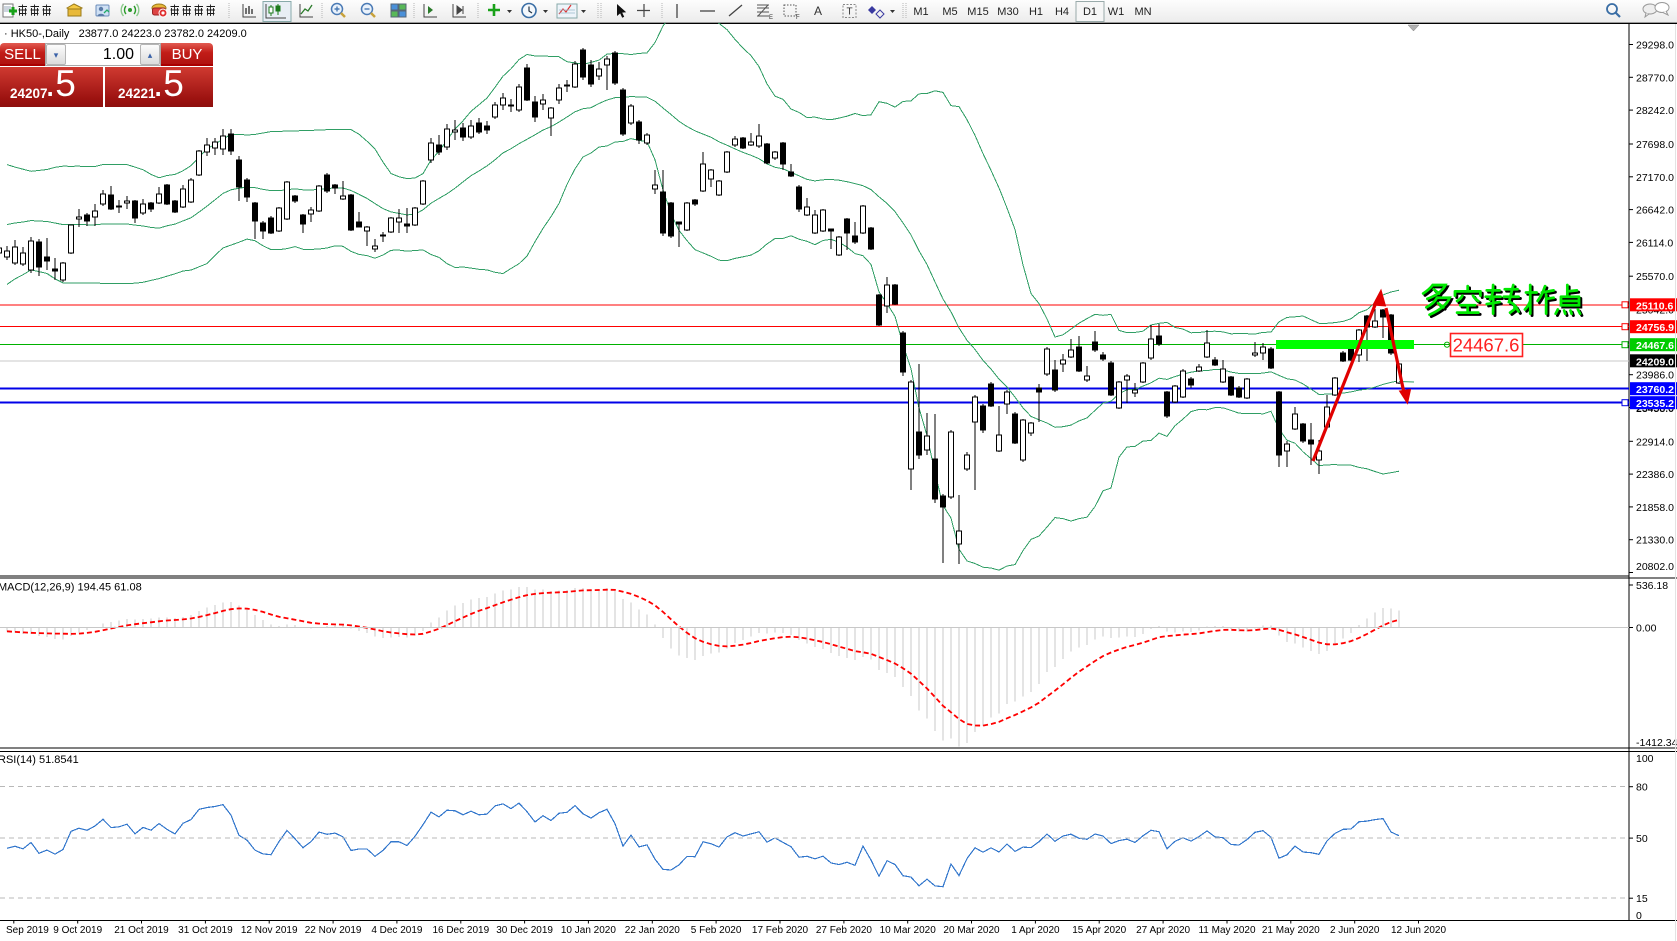  Describe the element at coordinates (333, 930) in the screenshot. I see `svg-text: 22 Nov 2019` at that location.